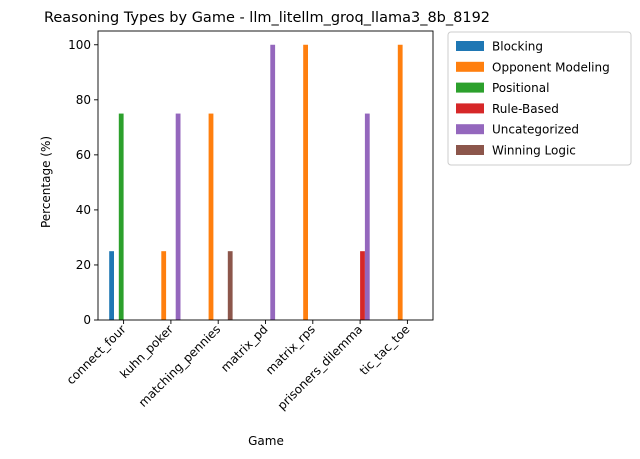 This screenshot has width=640, height=459. What do you see at coordinates (534, 151) in the screenshot?
I see `legend-label: Winning Logic` at bounding box center [534, 151].